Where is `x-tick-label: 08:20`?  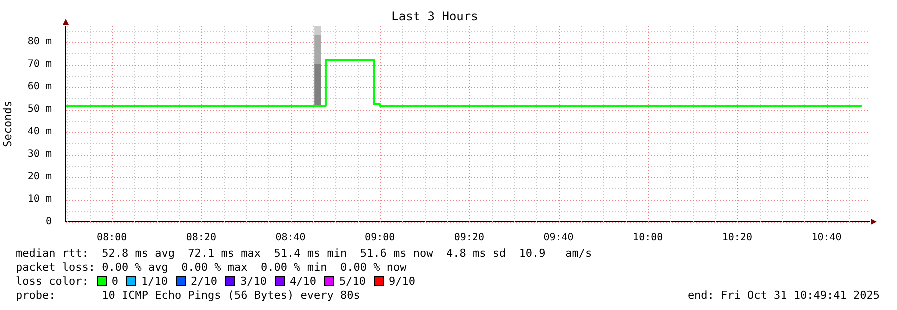
x-tick-label: 08:20 is located at coordinates (201, 238).